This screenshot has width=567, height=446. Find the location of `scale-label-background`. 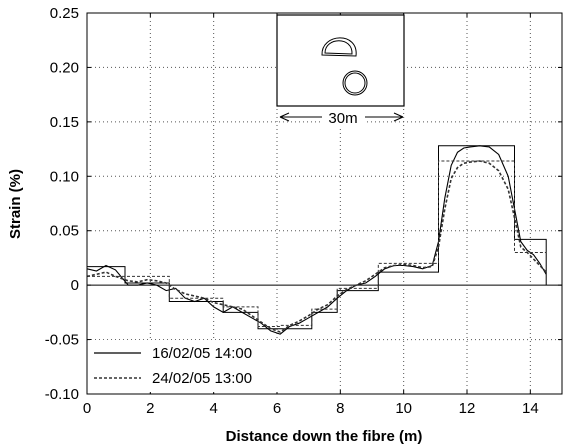

scale-label-background is located at coordinates (343, 117).